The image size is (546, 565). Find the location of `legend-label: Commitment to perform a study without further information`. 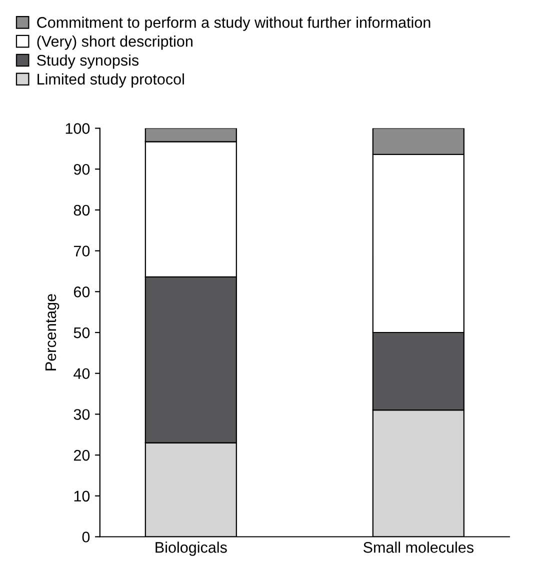

legend-label: Commitment to perform a study without further information is located at coordinates (233, 23).